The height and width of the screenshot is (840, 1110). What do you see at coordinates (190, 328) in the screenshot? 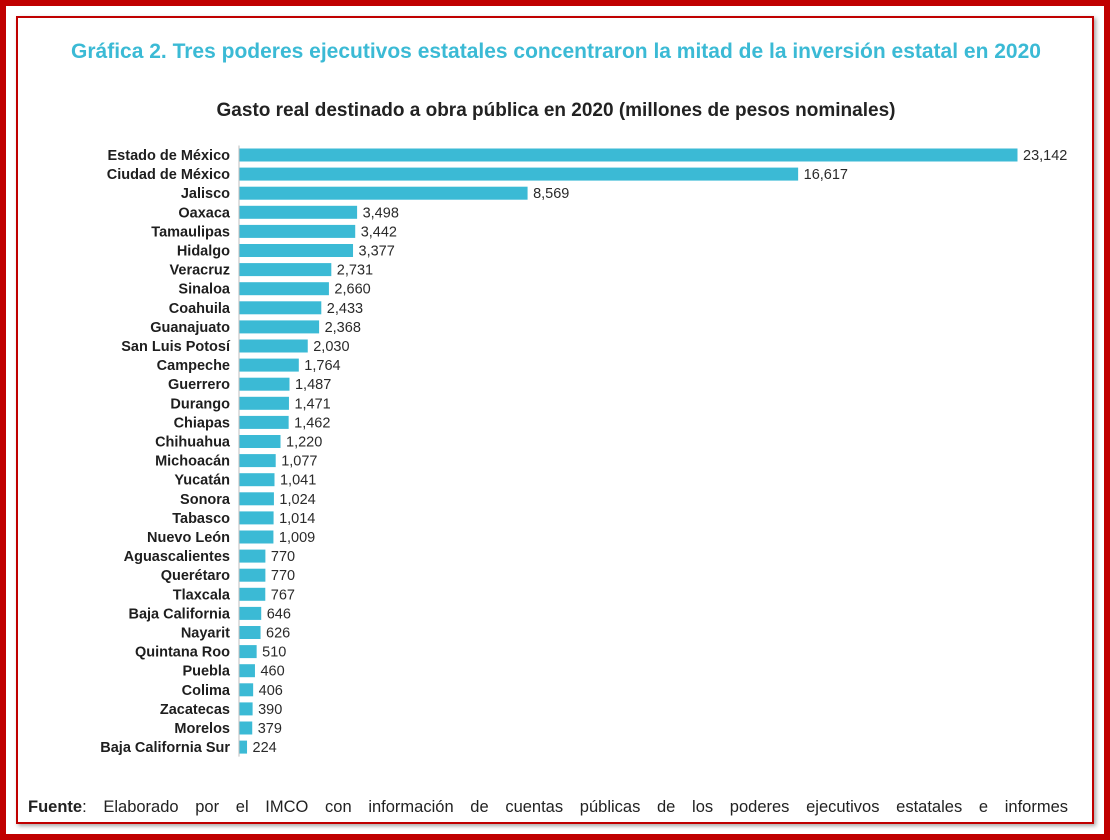
I see `category-label: Guanajuato` at bounding box center [190, 328].